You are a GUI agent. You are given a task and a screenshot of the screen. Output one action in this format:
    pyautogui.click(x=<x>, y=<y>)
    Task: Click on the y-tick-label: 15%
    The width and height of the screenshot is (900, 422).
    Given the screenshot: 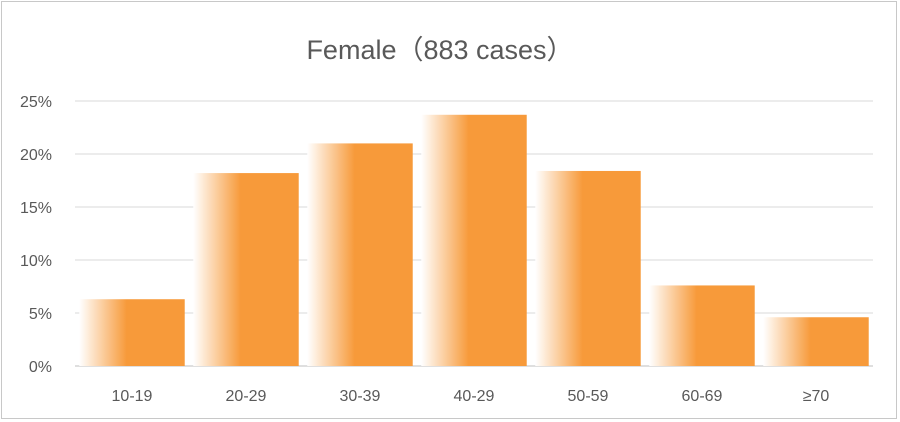 What is the action you would take?
    pyautogui.click(x=36, y=208)
    